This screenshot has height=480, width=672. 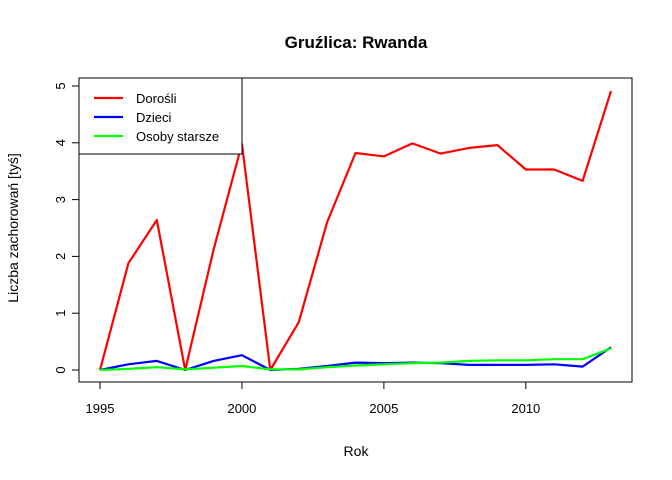 I want to click on y-axis: 0 1 2 3 4 5, so click(x=66, y=228).